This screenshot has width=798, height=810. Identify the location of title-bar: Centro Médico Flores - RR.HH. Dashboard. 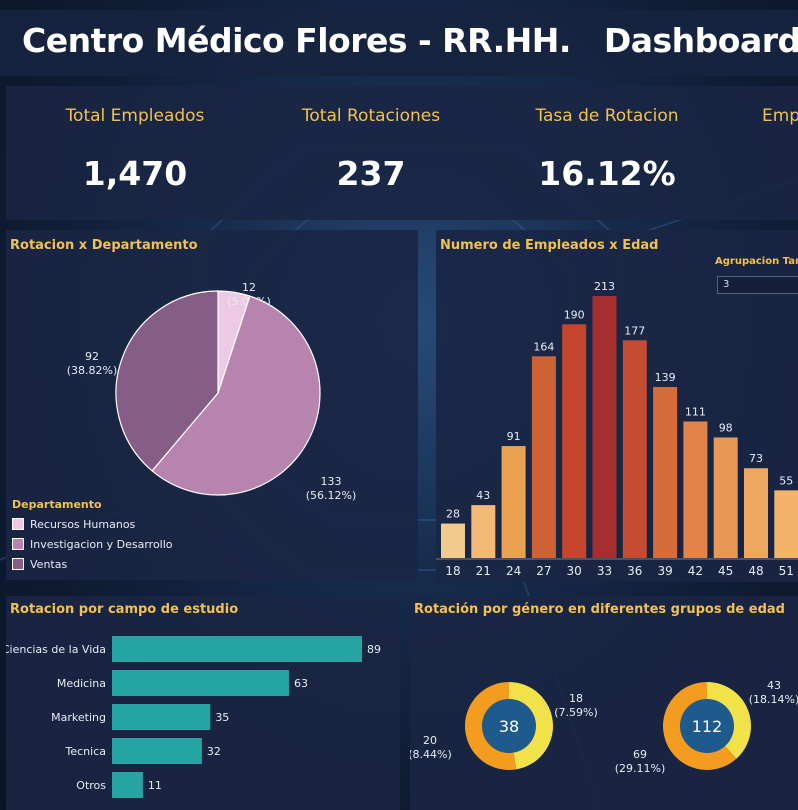
(399, 43).